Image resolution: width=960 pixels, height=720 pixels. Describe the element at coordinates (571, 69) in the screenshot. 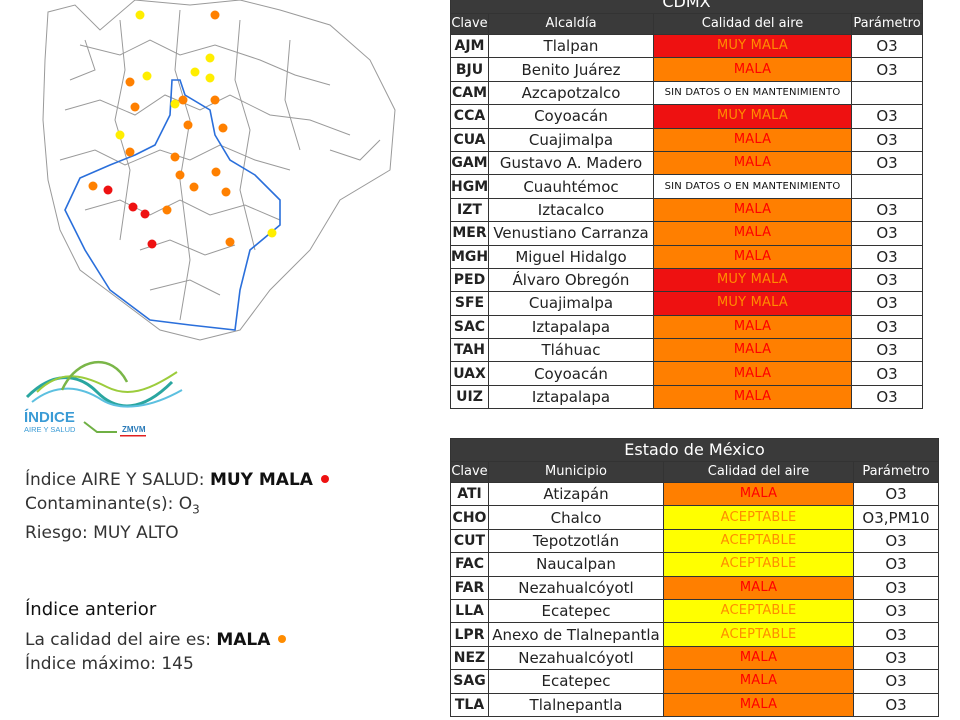

I see `station-location: Benito Juárez` at that location.